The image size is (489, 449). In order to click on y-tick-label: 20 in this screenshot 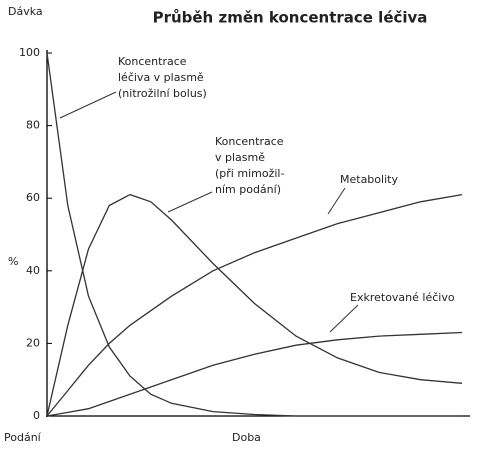, I will do `click(33, 342)`.